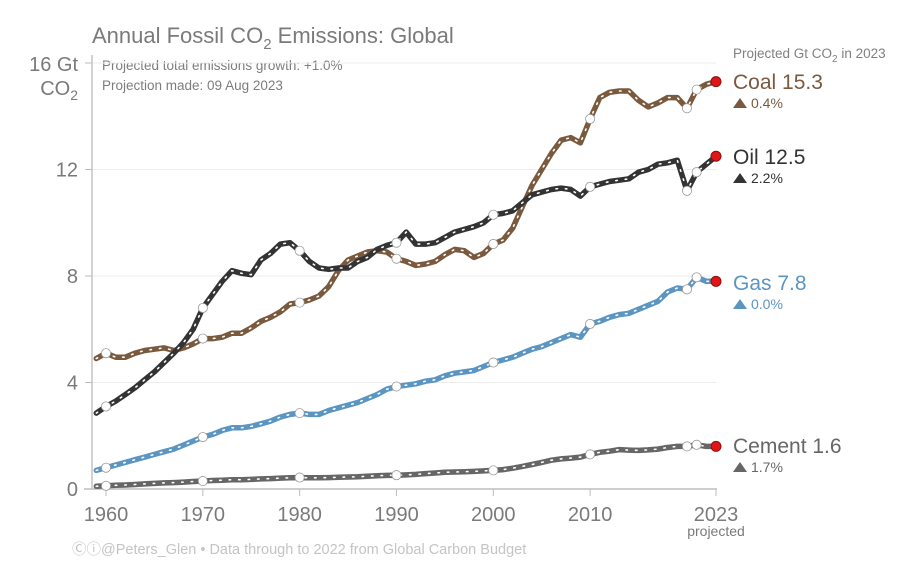  What do you see at coordinates (59, 90) in the screenshot?
I see `y-axis-label-bottom: CO2` at bounding box center [59, 90].